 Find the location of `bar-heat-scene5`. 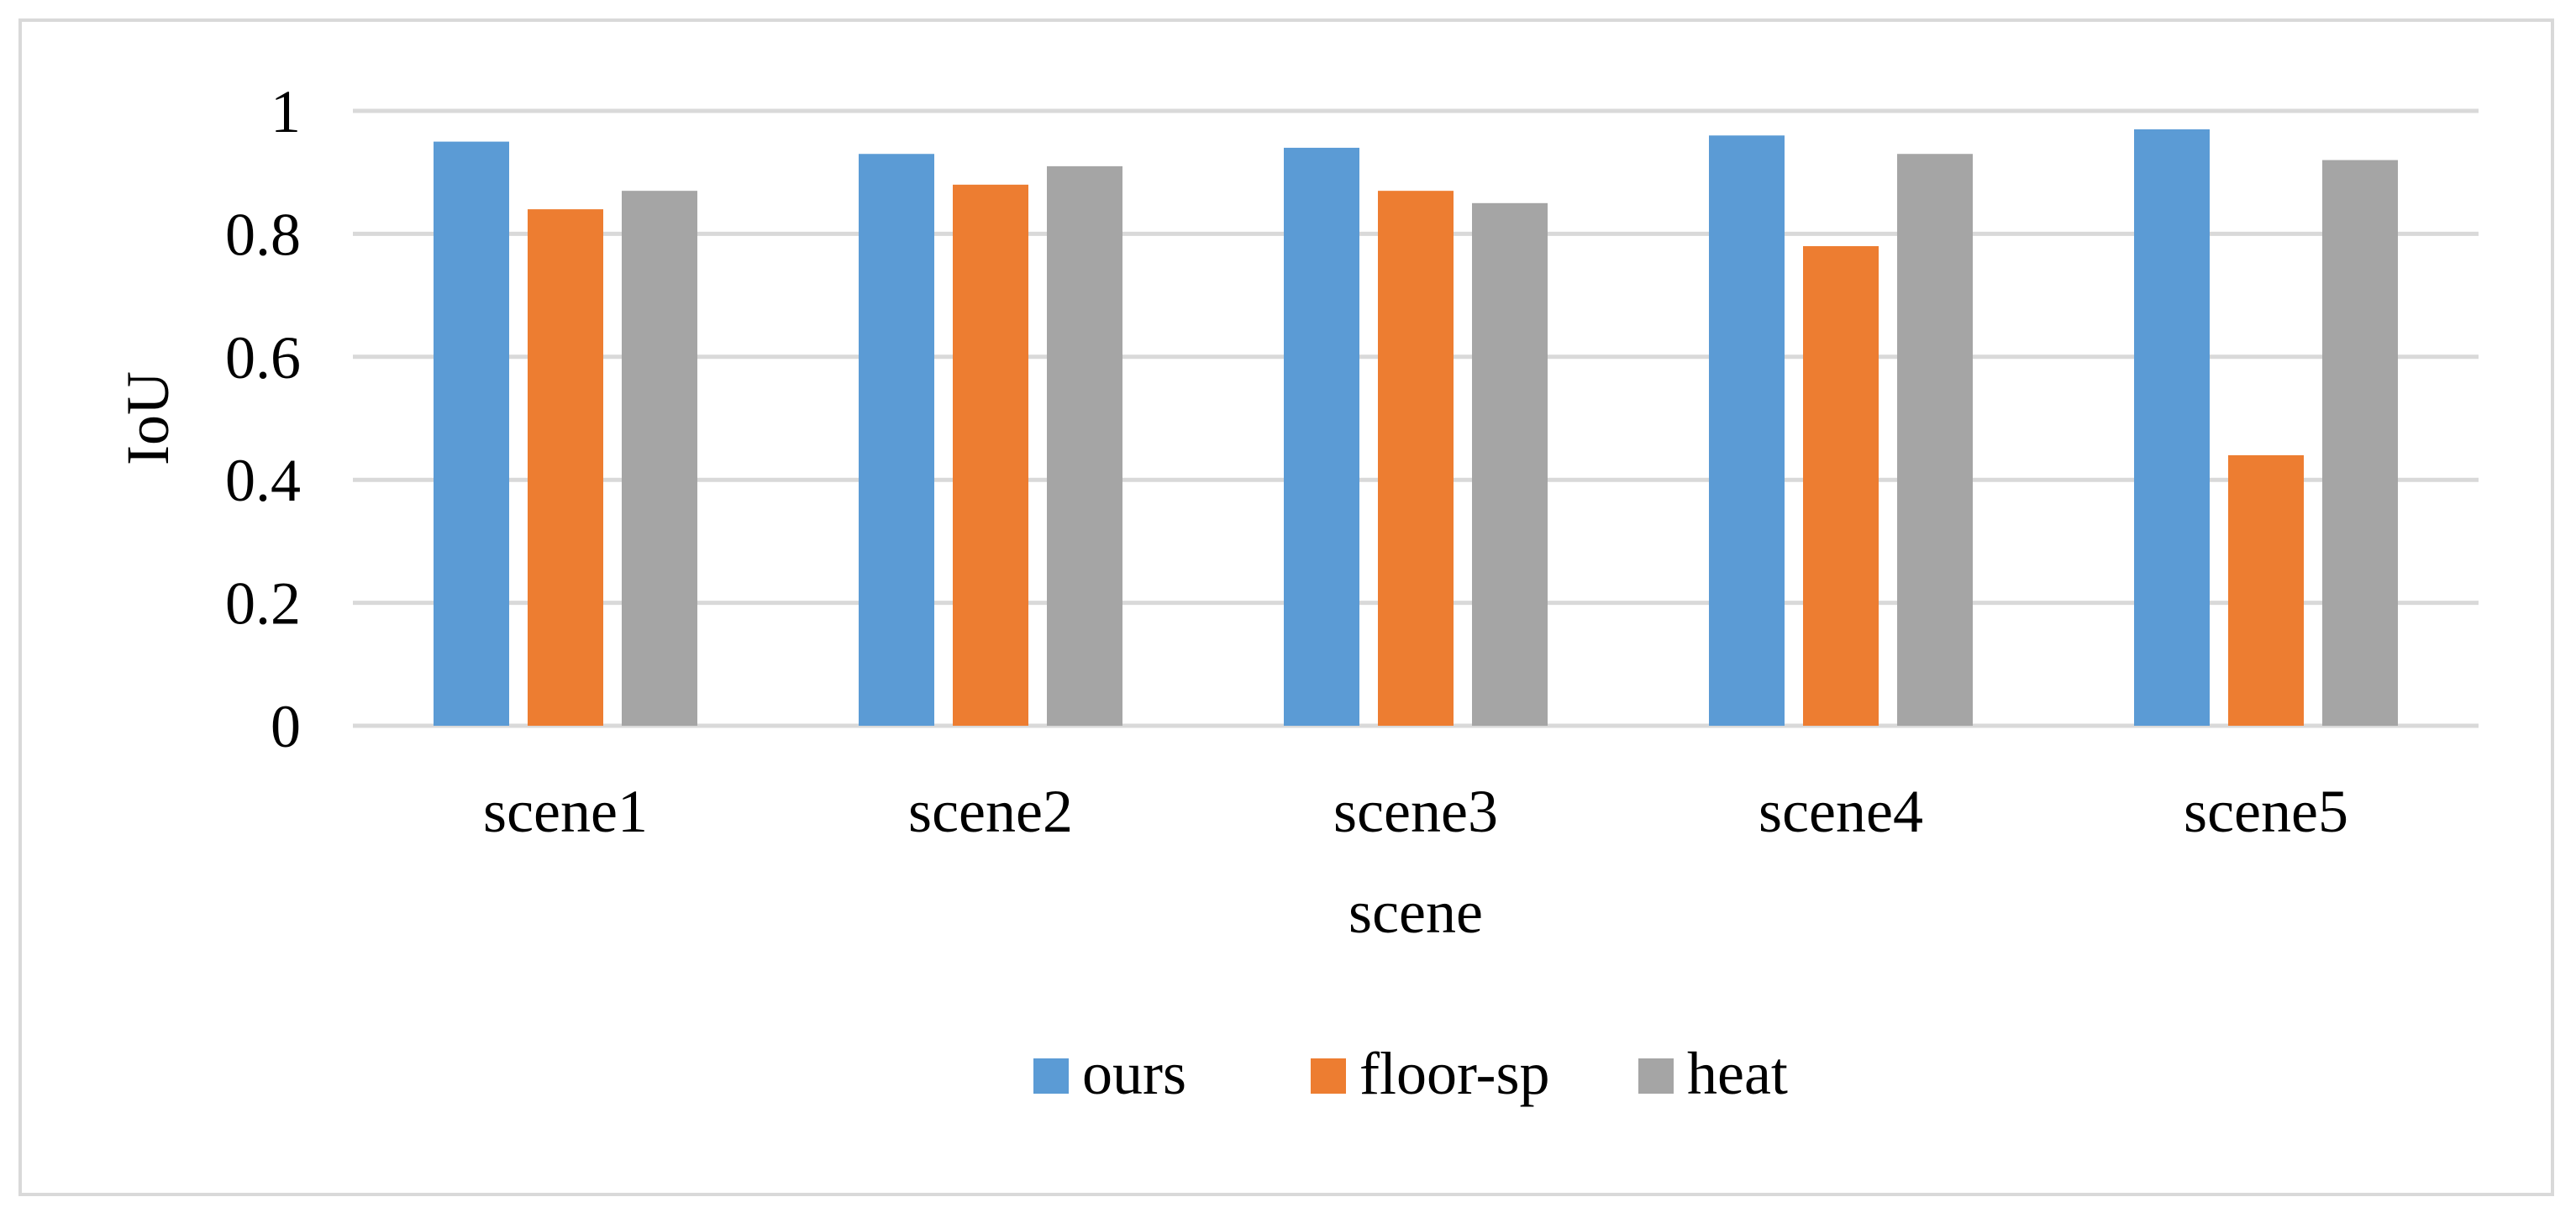

bar-heat-scene5 is located at coordinates (2360, 443).